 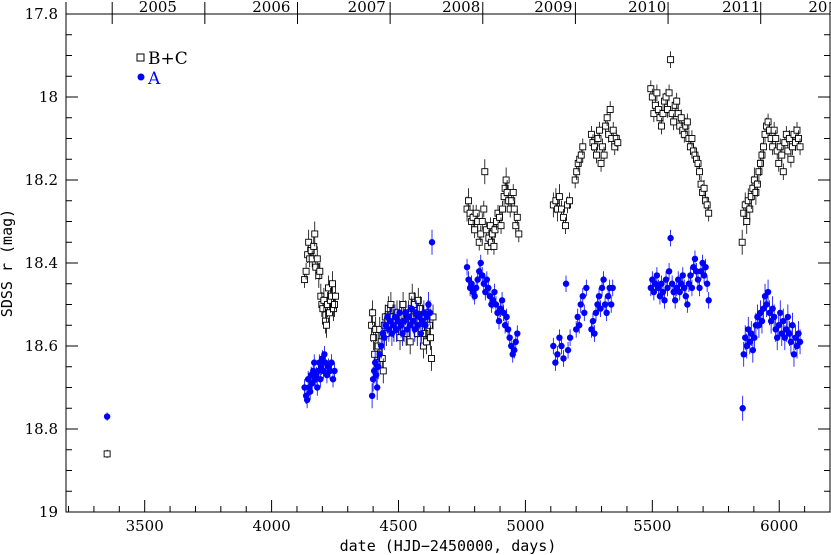 What do you see at coordinates (652, 526) in the screenshot?
I see `x-tick-label: 5500` at bounding box center [652, 526].